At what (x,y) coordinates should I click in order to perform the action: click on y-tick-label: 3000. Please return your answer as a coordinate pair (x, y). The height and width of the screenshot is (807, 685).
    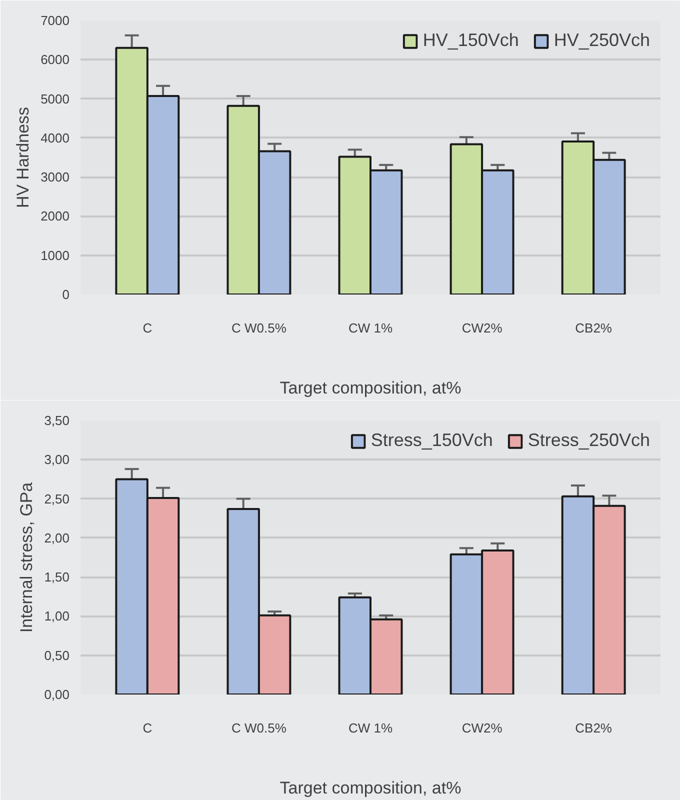
    Looking at the image, I should click on (55, 177).